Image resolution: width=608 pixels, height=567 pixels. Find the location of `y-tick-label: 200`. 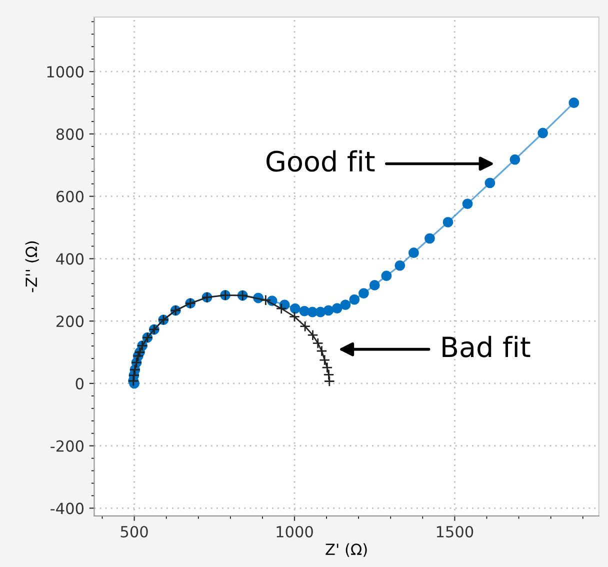

y-tick-label: 200 is located at coordinates (70, 322).